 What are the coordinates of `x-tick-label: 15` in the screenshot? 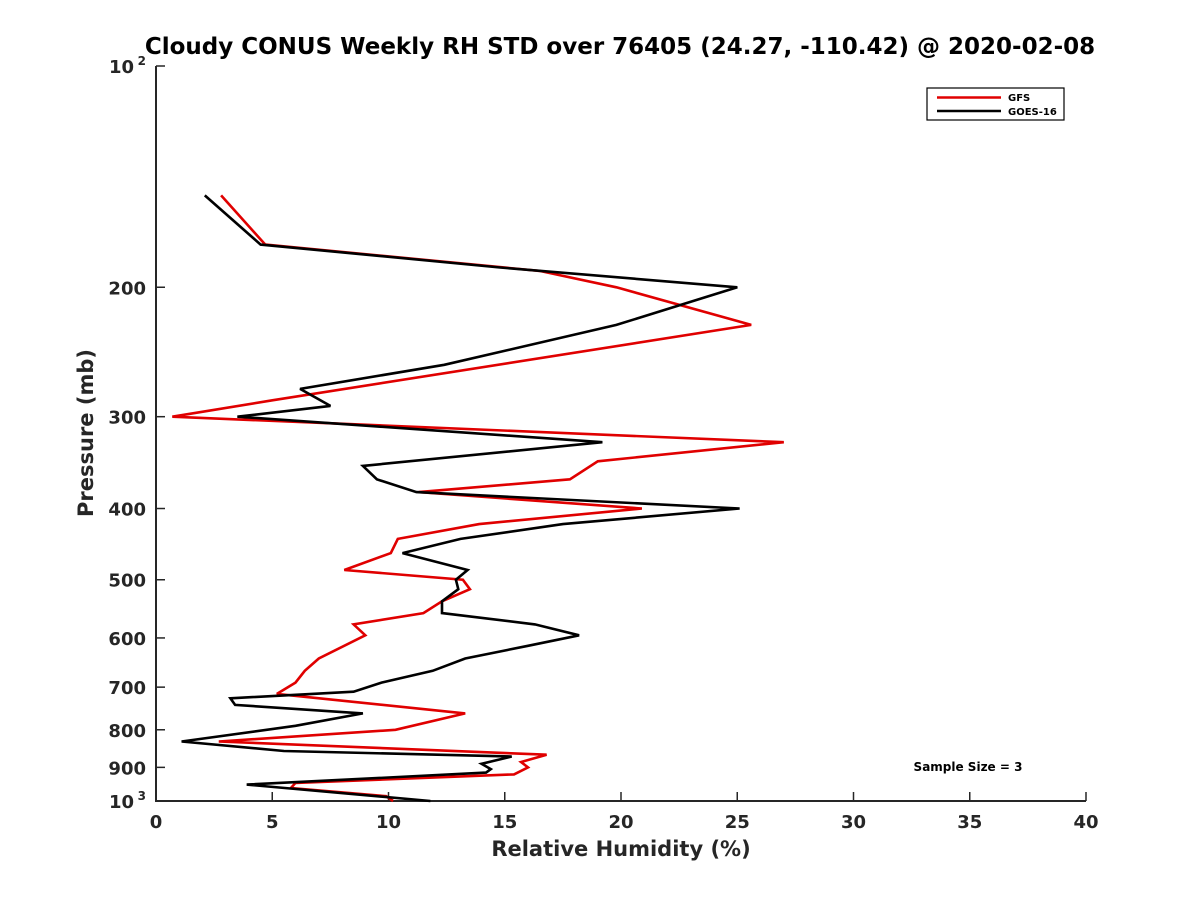 It's located at (504, 822).